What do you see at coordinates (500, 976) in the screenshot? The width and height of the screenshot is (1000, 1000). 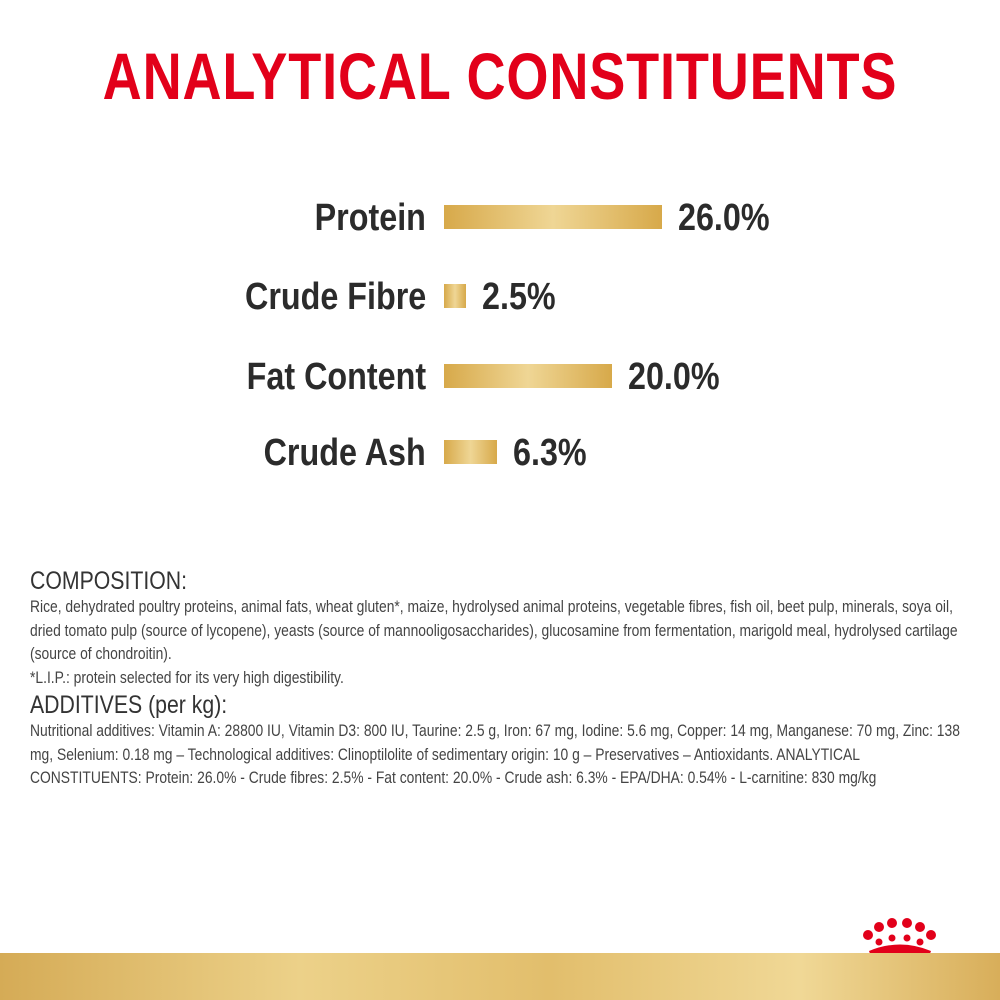 I see `footer-gold-band` at bounding box center [500, 976].